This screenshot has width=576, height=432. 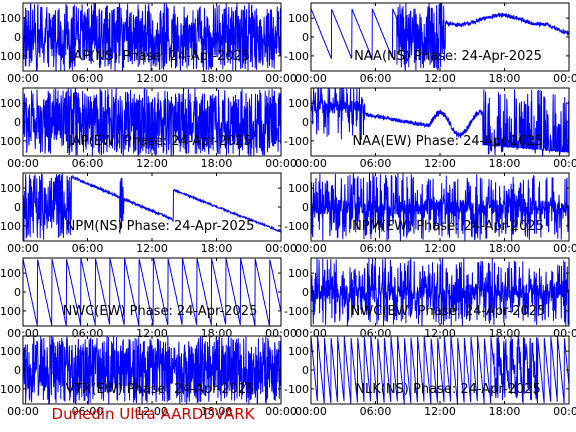 I want to click on panel-title: JAP(EW) Phase: 24-Apr-2025, so click(x=159, y=141).